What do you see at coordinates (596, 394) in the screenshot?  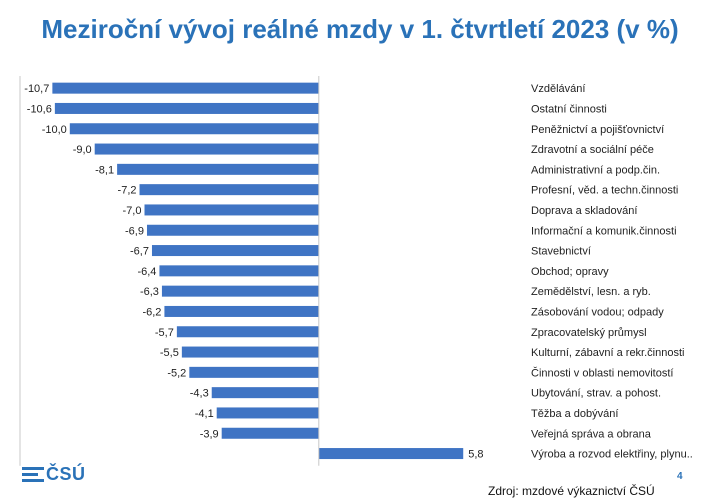 I see `category-label: Ubytování, strav. a pohost.` at bounding box center [596, 394].